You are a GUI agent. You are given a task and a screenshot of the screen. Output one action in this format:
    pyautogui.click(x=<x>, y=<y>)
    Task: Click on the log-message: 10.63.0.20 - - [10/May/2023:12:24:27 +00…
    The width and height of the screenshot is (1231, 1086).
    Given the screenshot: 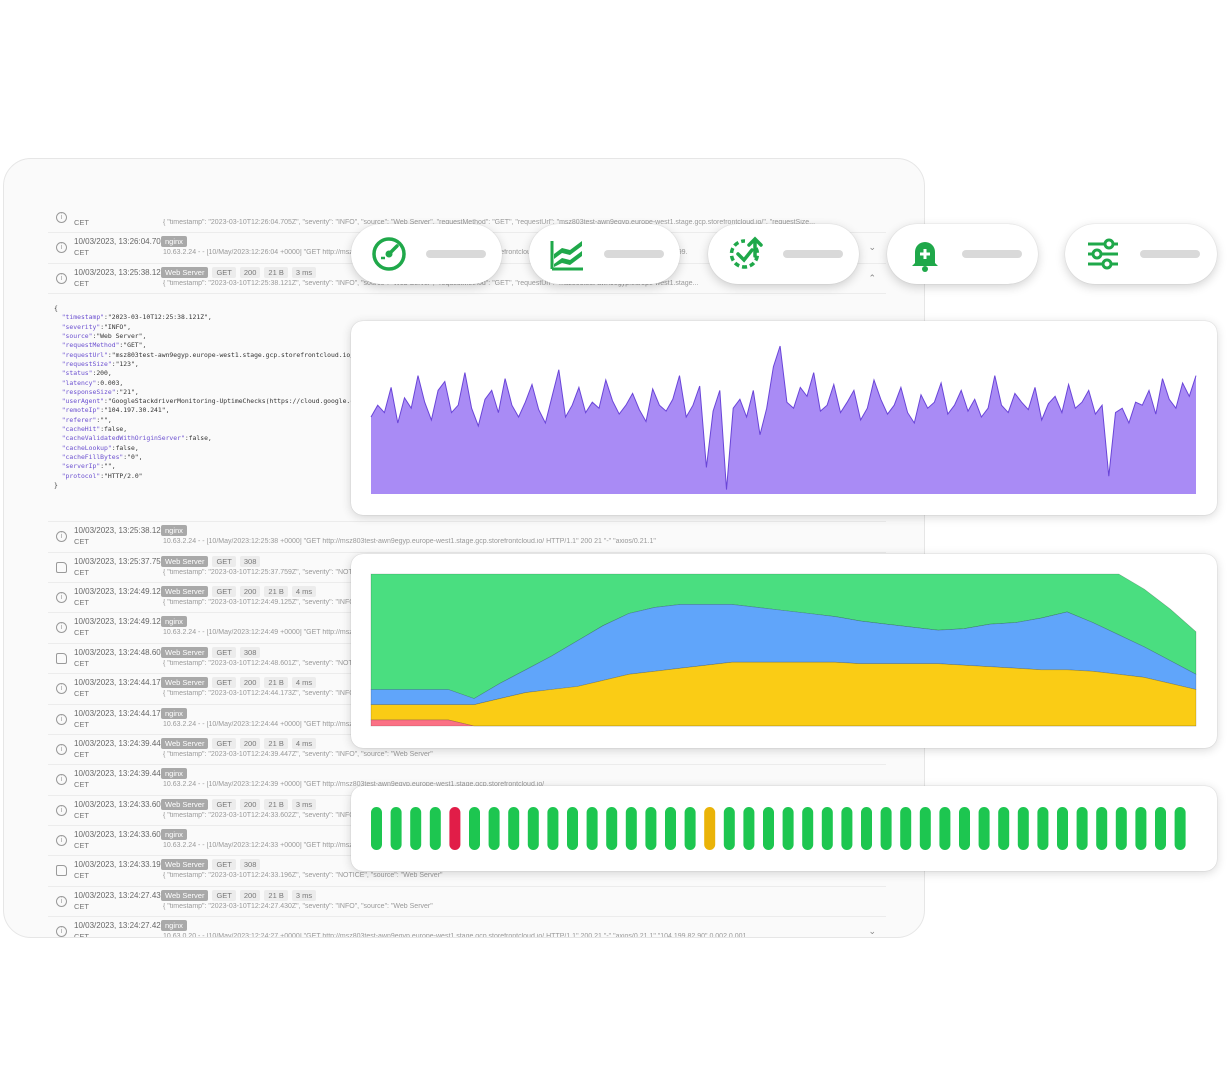 What is the action you would take?
    pyautogui.click(x=455, y=935)
    